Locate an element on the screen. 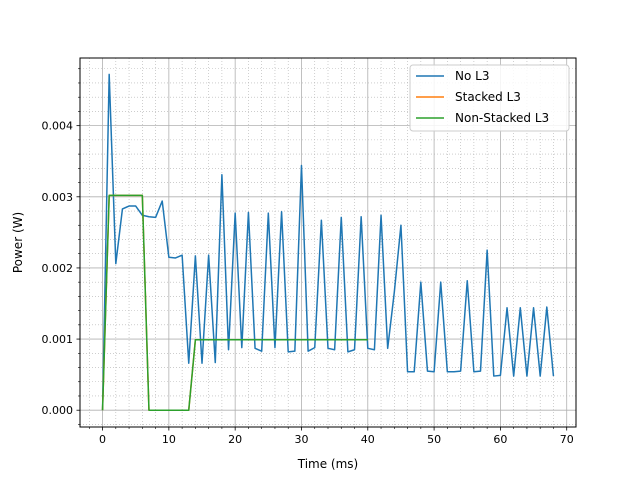  x-tick-label: 40 is located at coordinates (368, 439).